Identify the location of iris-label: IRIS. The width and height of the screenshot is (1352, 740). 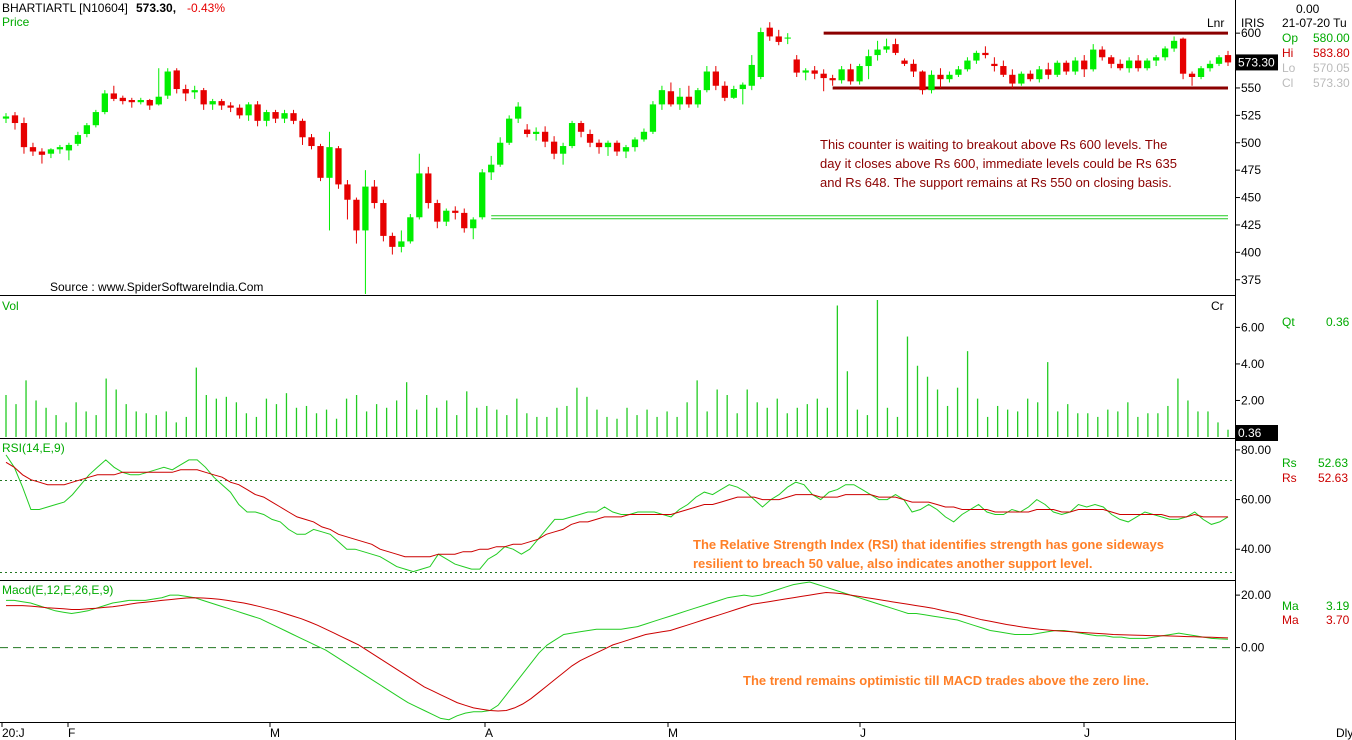
(1252, 23).